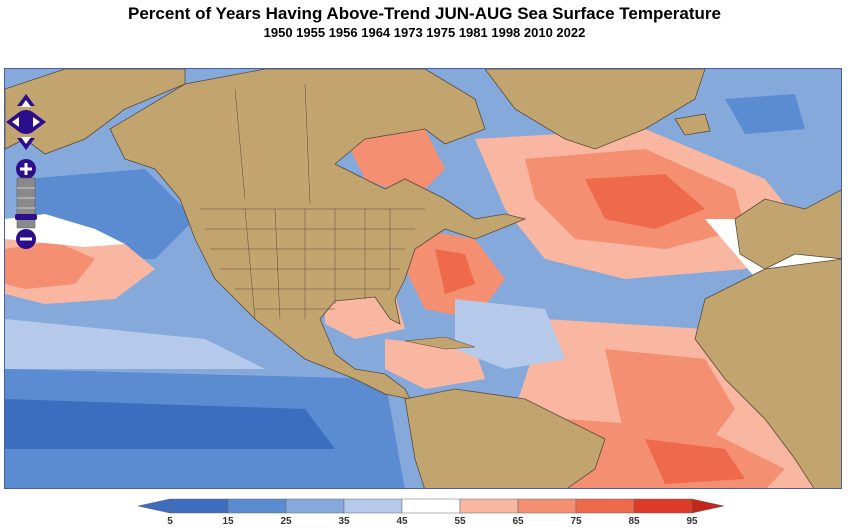 The height and width of the screenshot is (532, 849). I want to click on hudson-bay-warm, so click(395, 164).